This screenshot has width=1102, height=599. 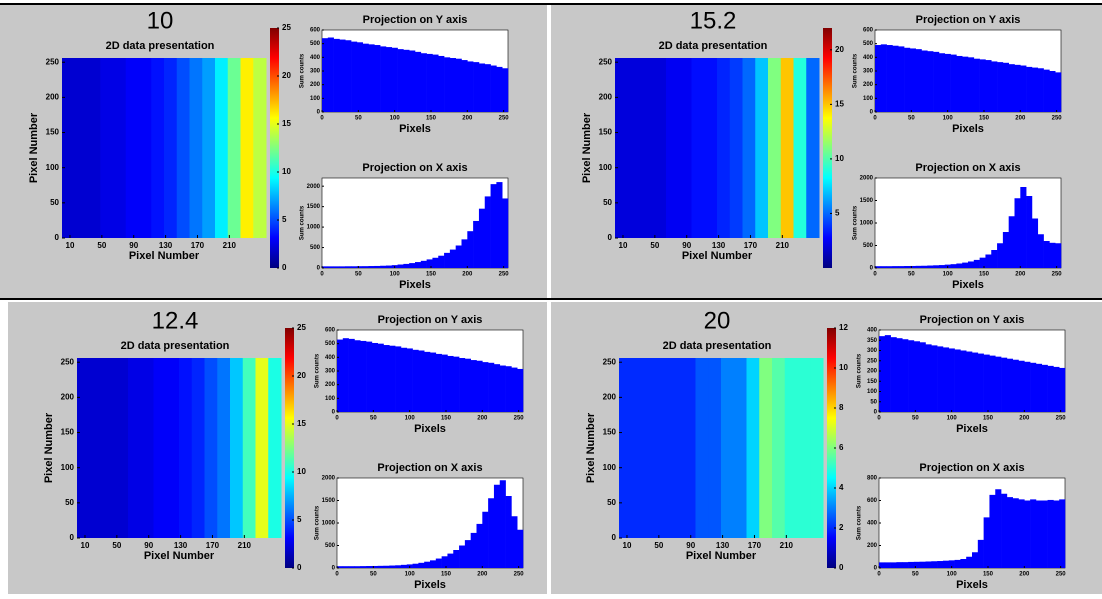 What do you see at coordinates (315, 44) in the screenshot?
I see `y-tick-label: 500` at bounding box center [315, 44].